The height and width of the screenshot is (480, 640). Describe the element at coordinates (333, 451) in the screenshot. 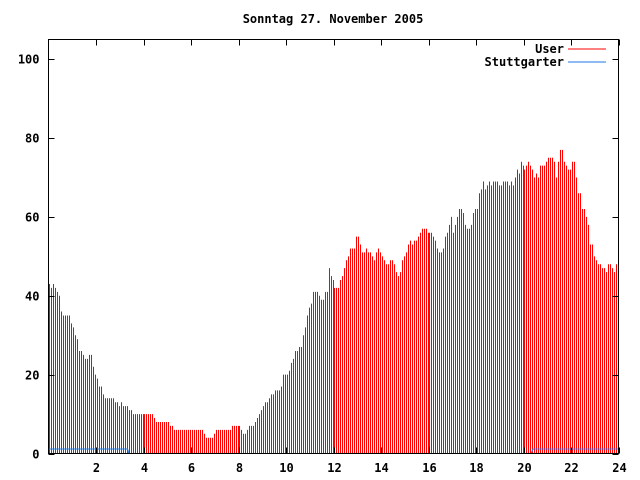

I see `stuttgarter-line` at that location.